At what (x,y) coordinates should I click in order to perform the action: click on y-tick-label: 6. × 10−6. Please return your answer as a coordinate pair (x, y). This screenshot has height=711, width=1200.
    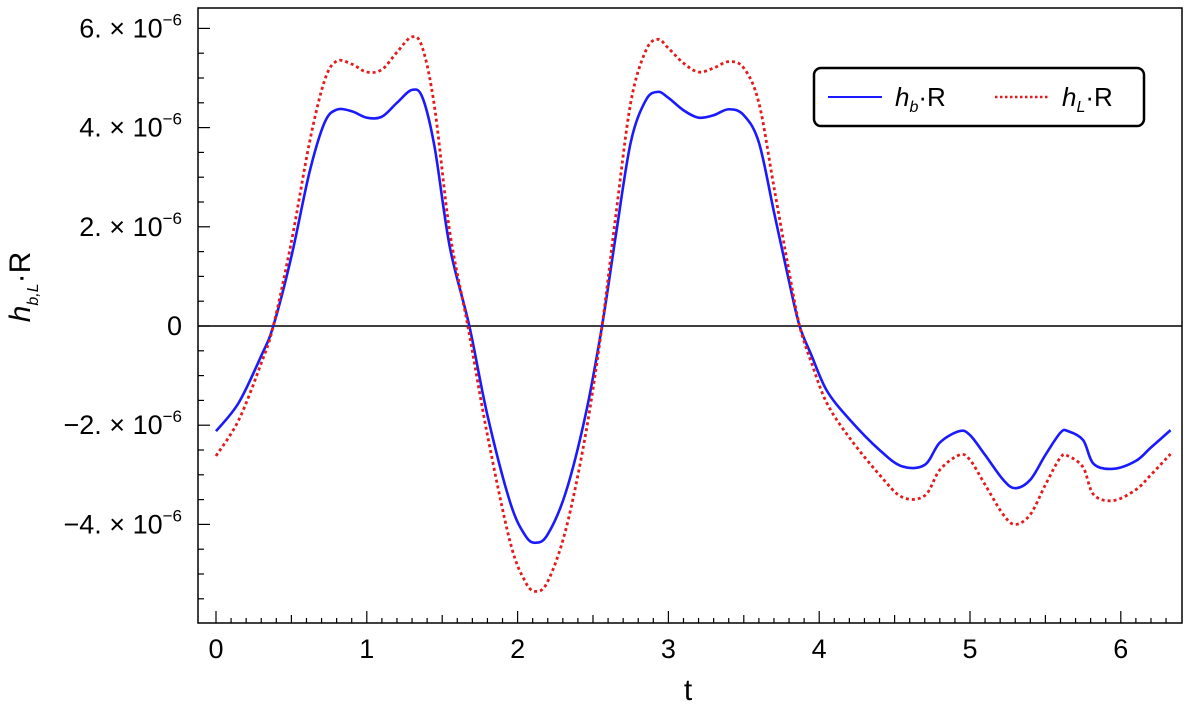
    Looking at the image, I should click on (130, 26).